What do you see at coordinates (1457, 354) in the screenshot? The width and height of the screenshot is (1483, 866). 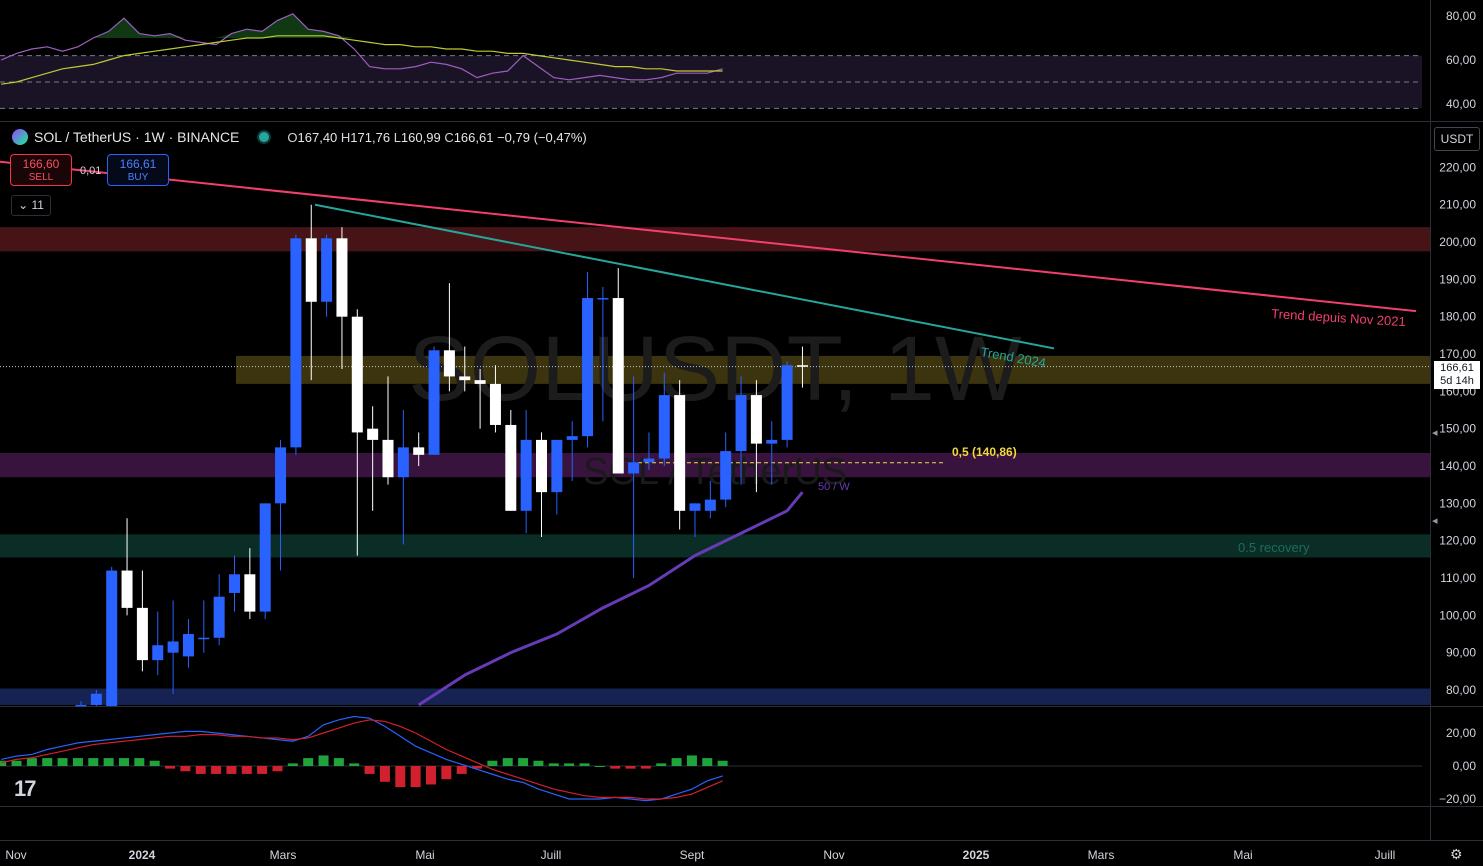 I see `price-tick: 170,00` at bounding box center [1457, 354].